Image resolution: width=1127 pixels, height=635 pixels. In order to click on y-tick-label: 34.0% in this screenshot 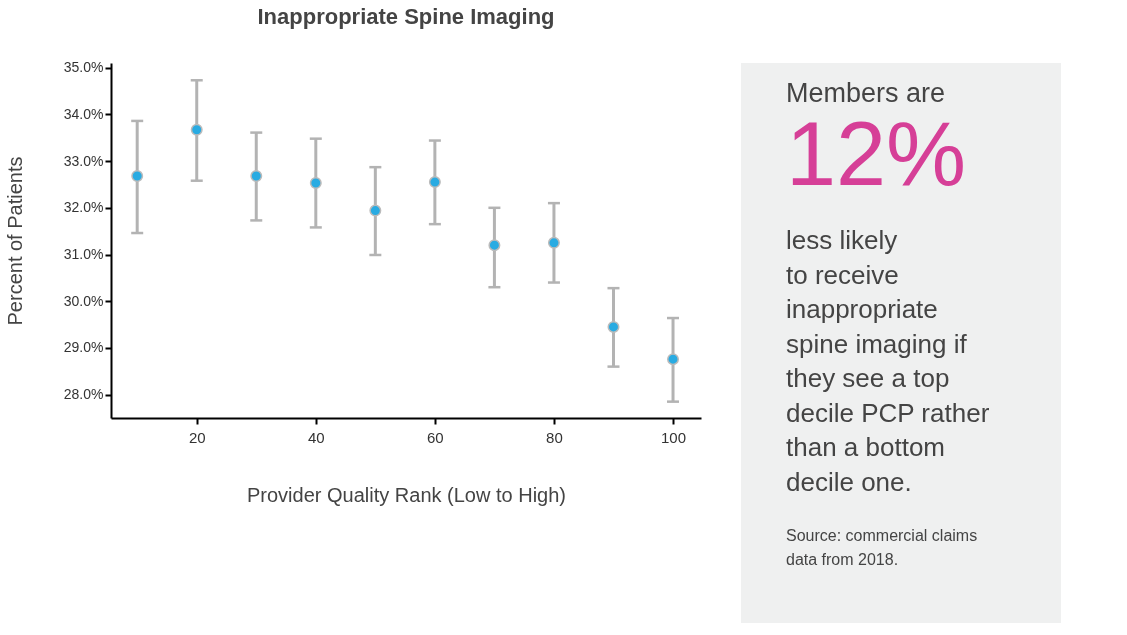, I will do `click(83, 113)`.